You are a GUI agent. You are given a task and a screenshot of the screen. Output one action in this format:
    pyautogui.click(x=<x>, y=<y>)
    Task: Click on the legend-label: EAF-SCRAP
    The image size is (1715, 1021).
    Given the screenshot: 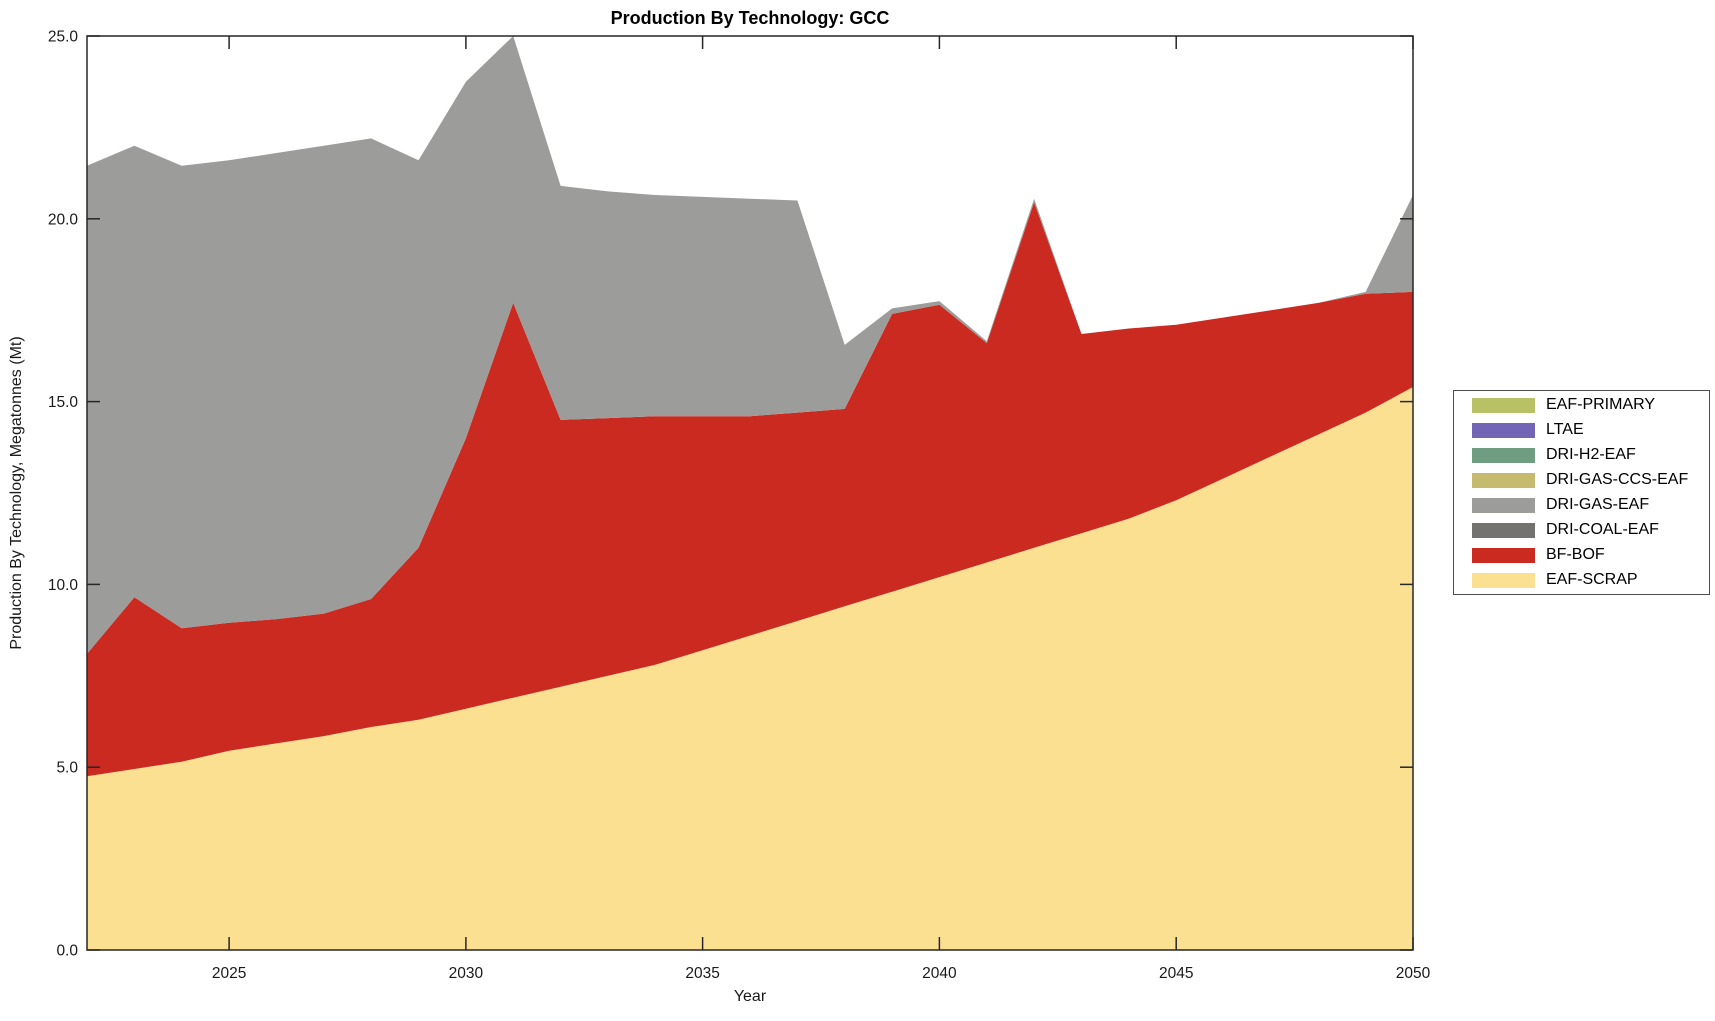 What is the action you would take?
    pyautogui.click(x=1592, y=579)
    